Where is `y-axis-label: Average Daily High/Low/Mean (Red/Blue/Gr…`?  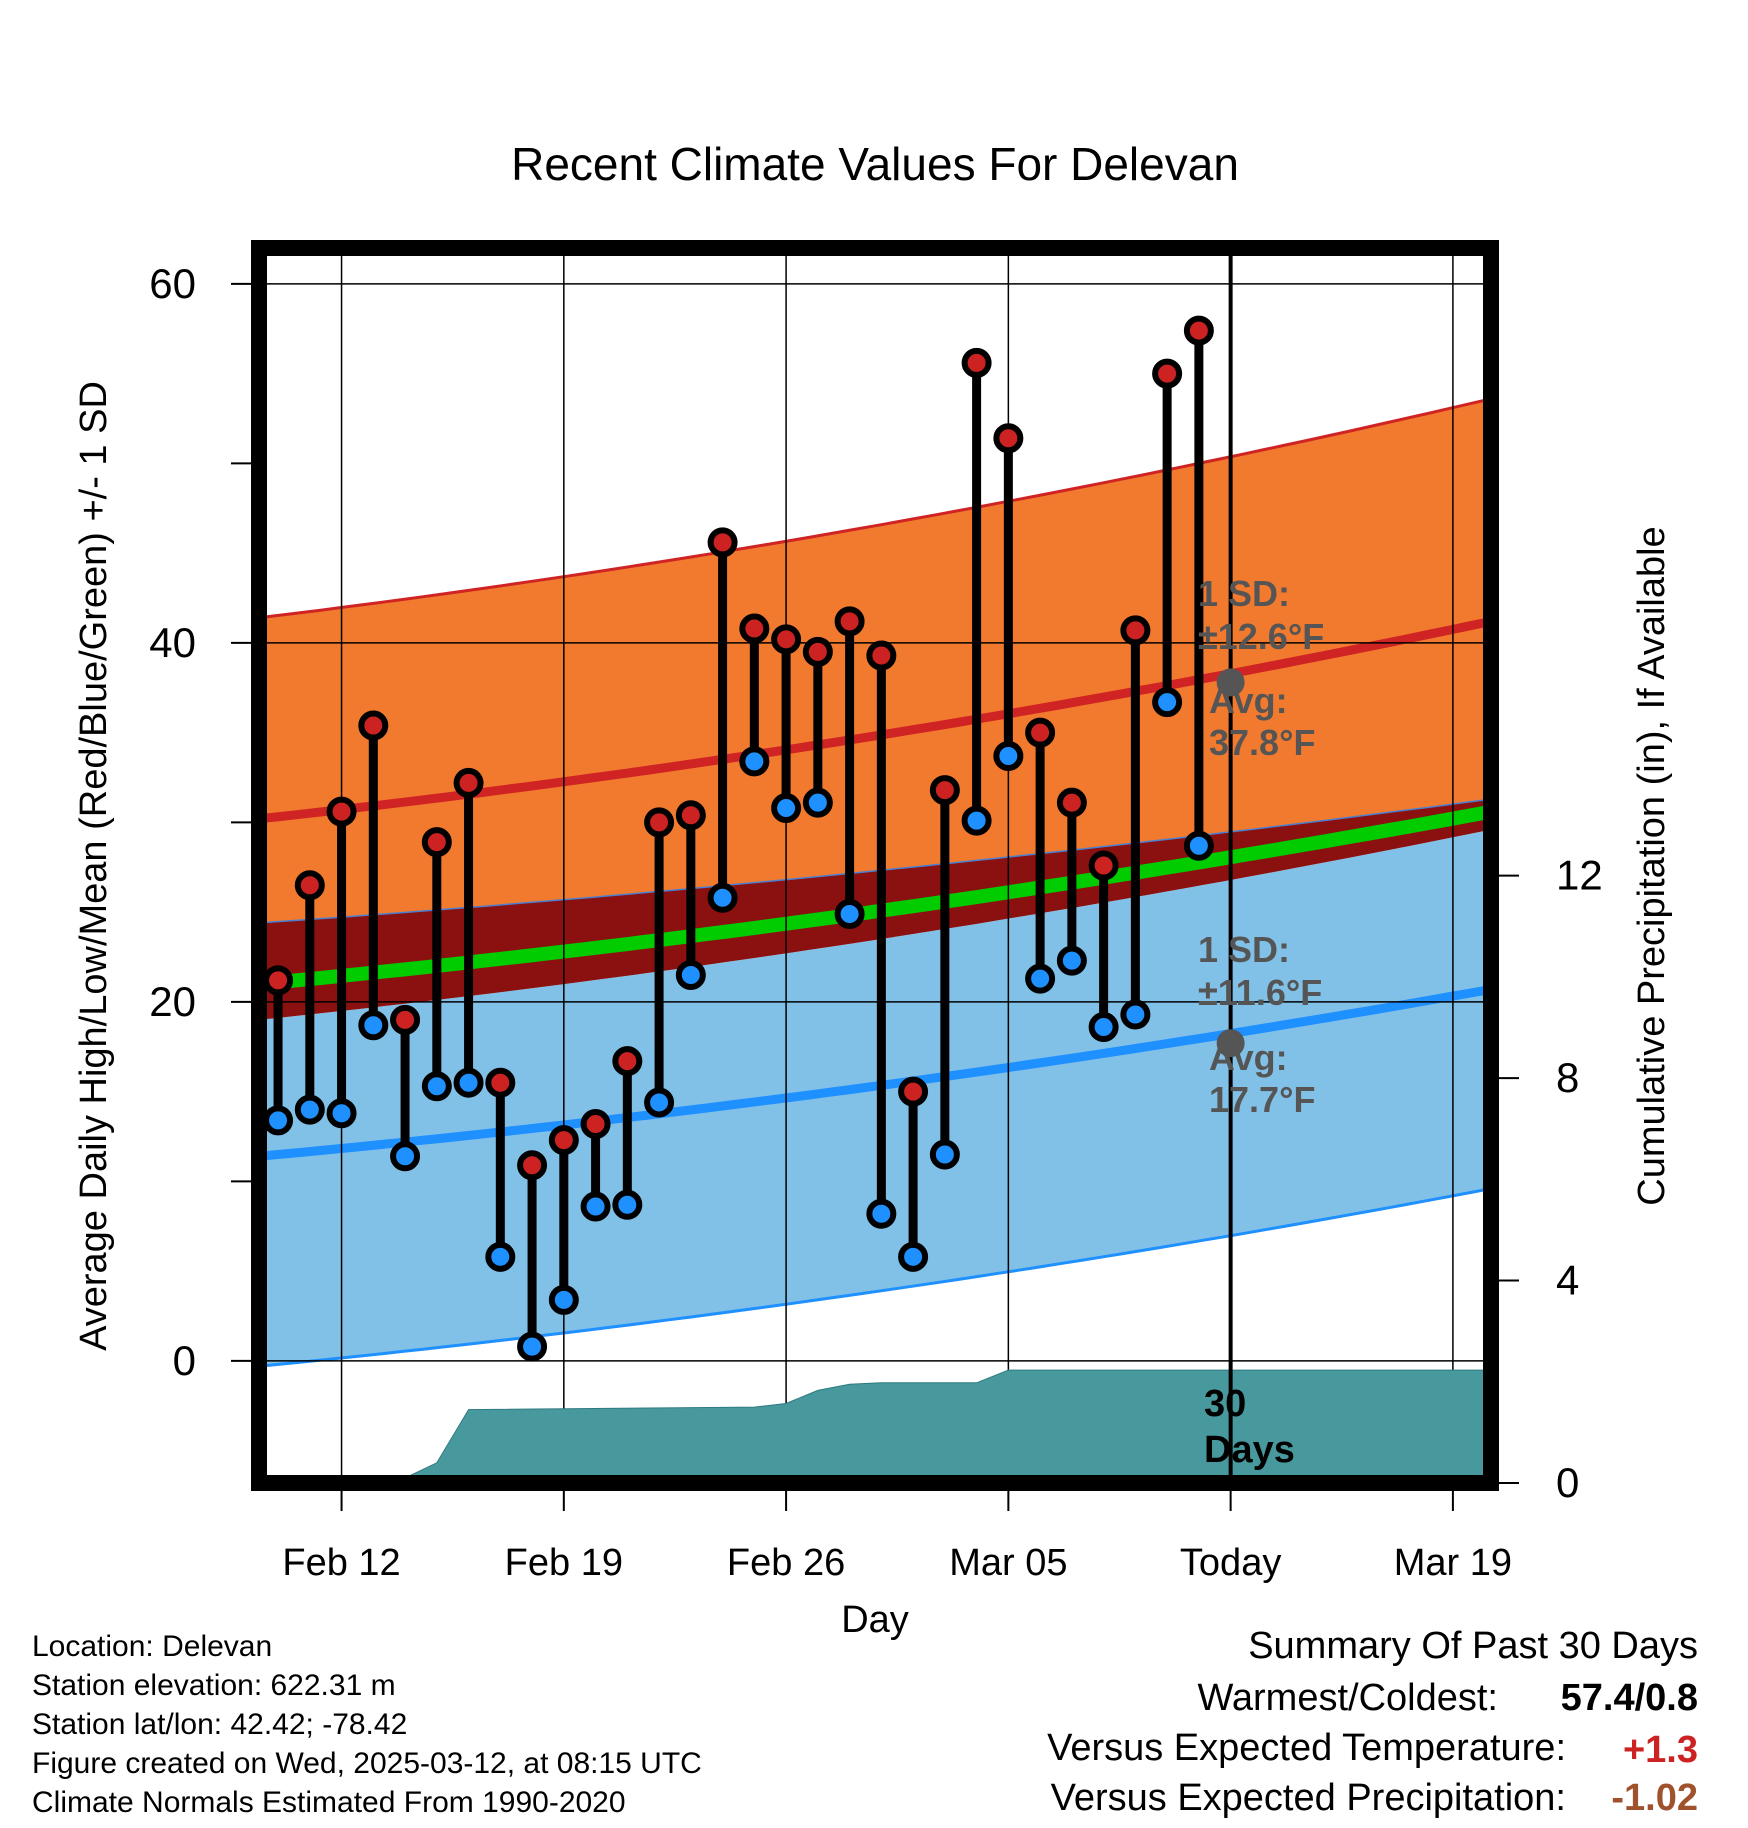
y-axis-label: Average Daily High/Low/Mean (Red/Blue/Gr… is located at coordinates (94, 866).